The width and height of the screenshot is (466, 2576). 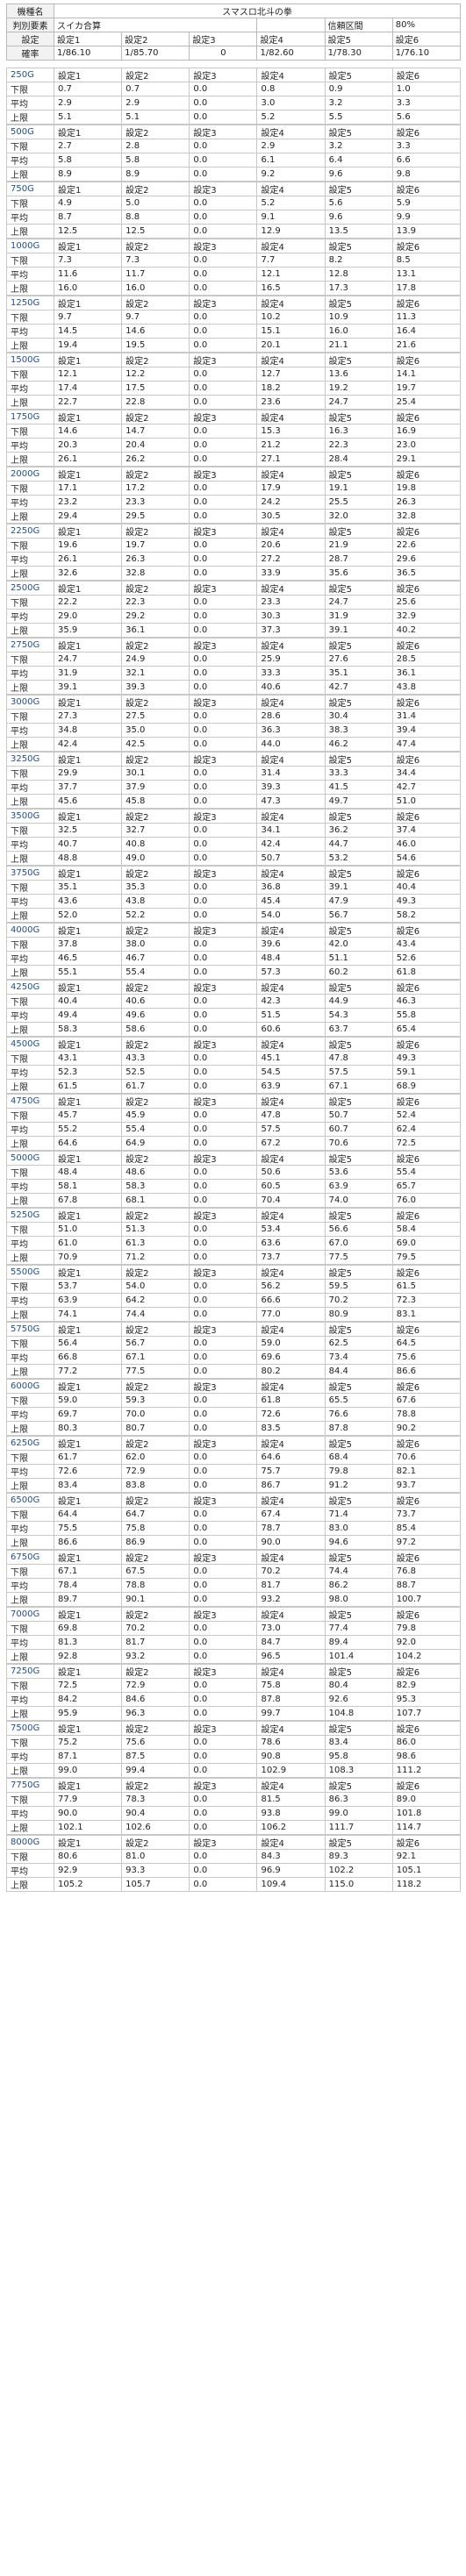 What do you see at coordinates (30, 475) in the screenshot?
I see `games-label: 2000G` at bounding box center [30, 475].